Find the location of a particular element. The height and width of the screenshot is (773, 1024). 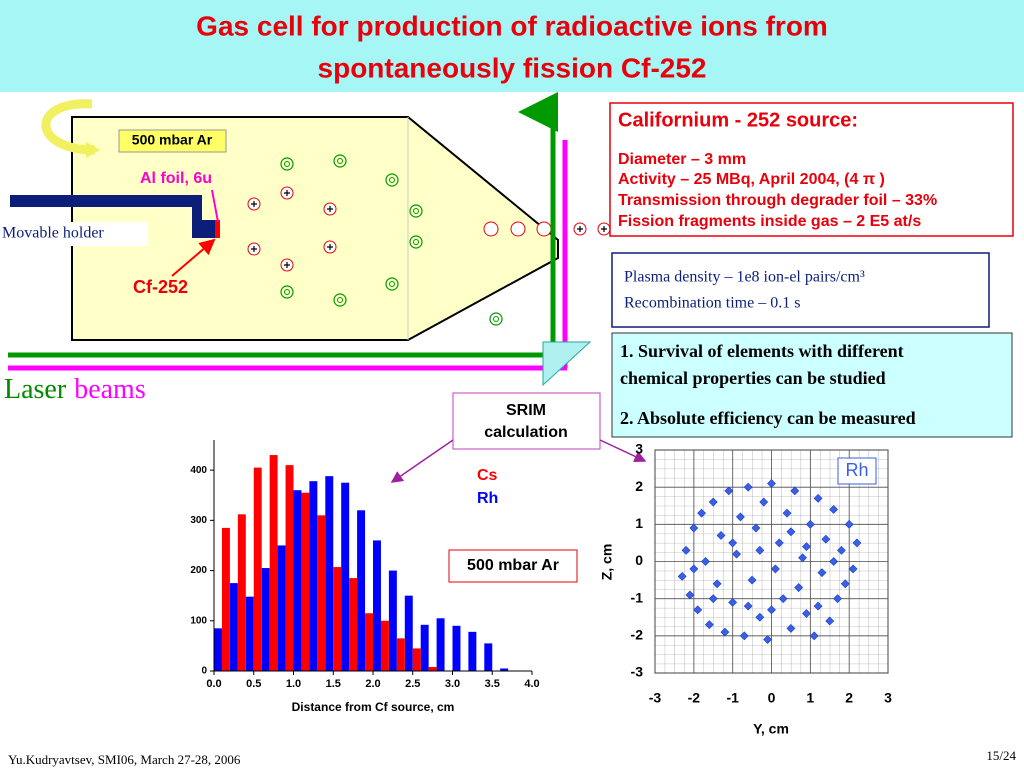

x-tick-label: 1.0 is located at coordinates (293, 684).